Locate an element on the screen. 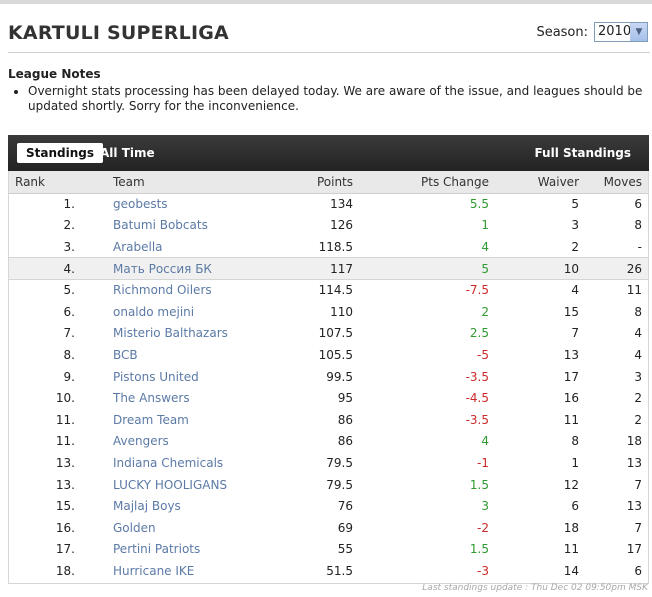 The width and height of the screenshot is (652, 597). team-link: Pertini Patriots is located at coordinates (157, 549).